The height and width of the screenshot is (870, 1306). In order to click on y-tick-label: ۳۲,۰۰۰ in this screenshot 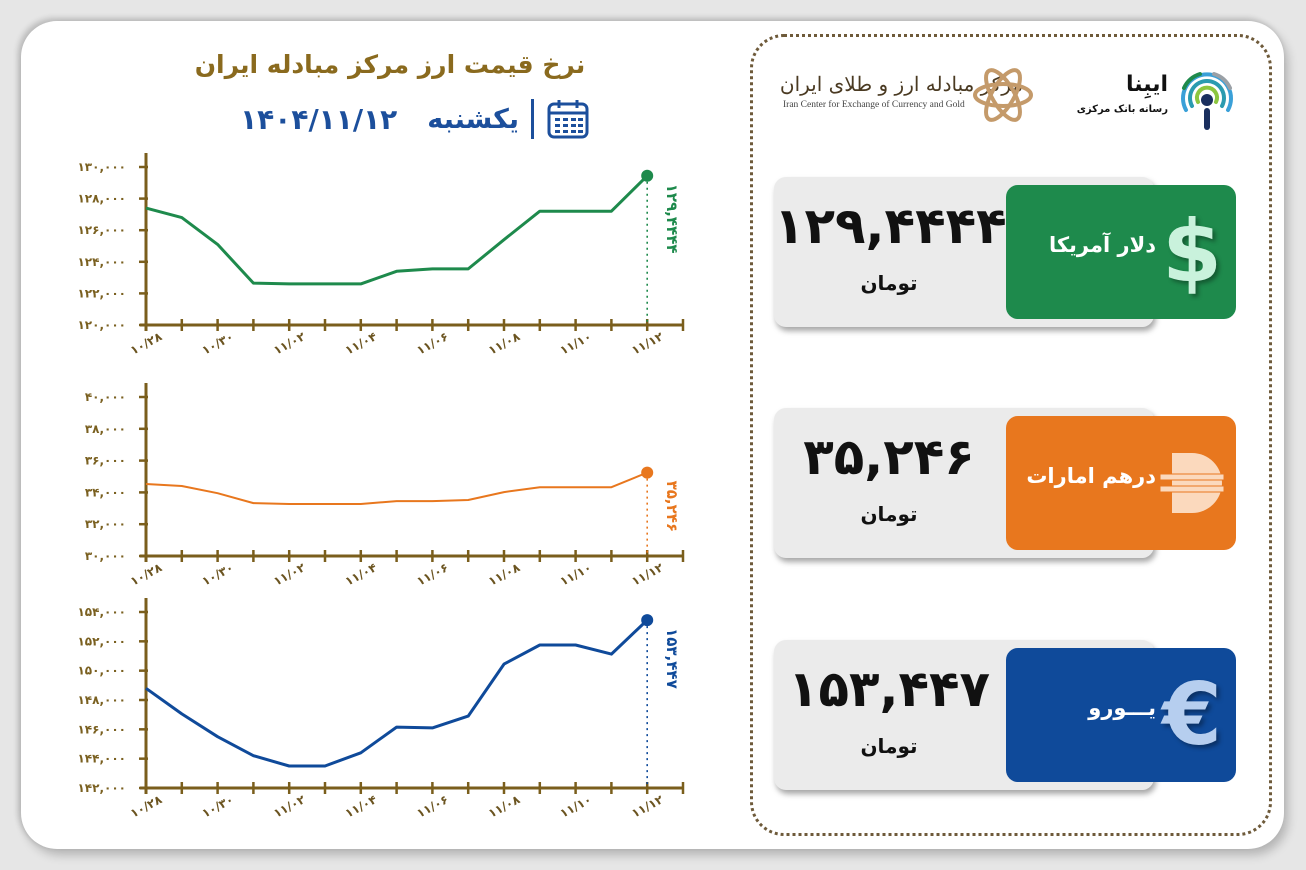, I will do `click(105, 524)`.